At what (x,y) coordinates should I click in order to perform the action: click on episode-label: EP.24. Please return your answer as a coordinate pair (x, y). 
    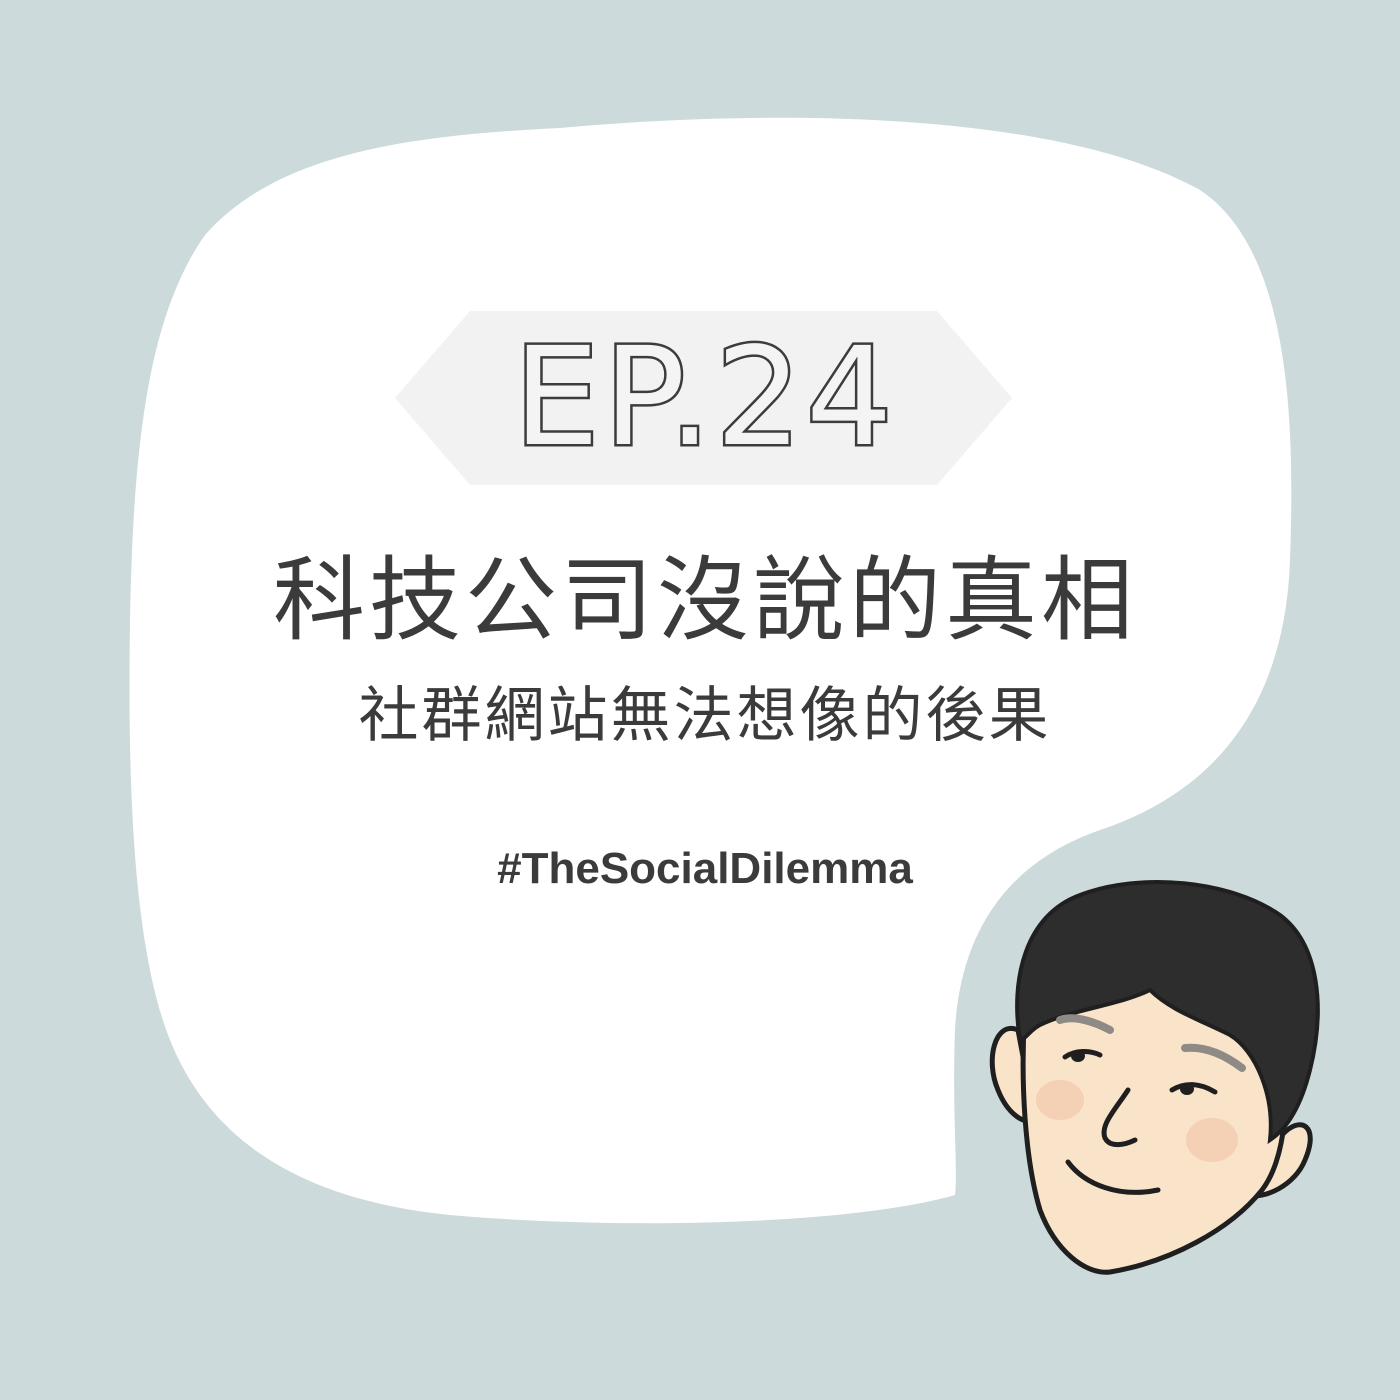
    Looking at the image, I should click on (704, 398).